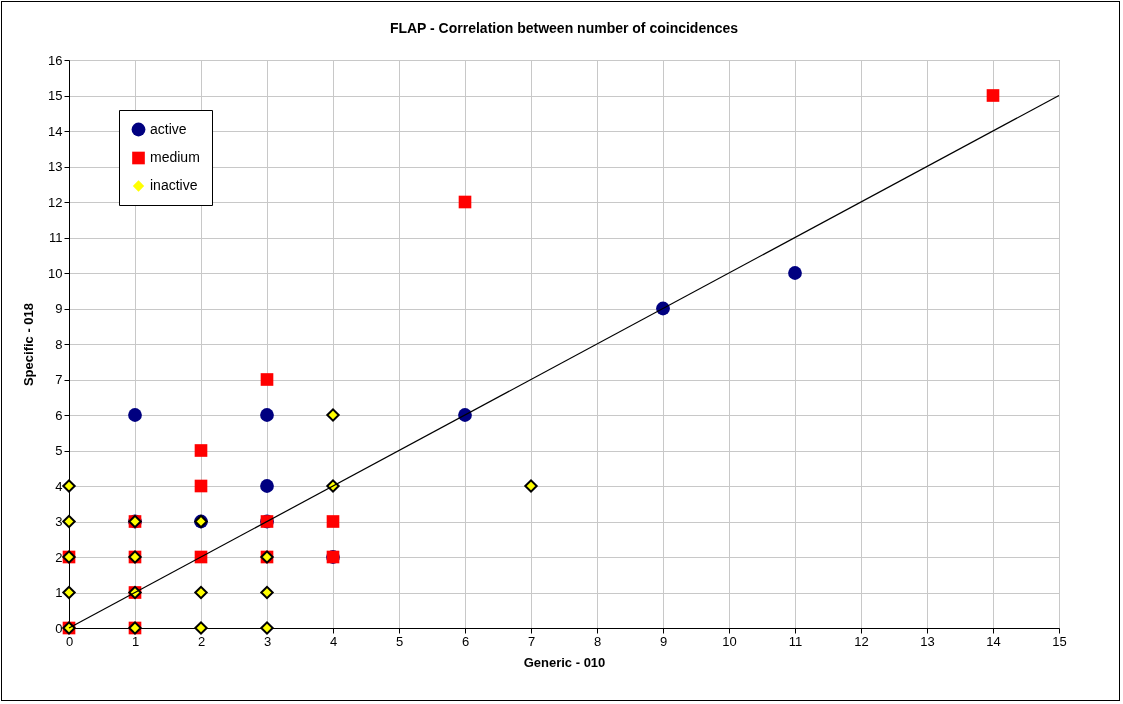  Describe the element at coordinates (597, 641) in the screenshot. I see `x-tick-label: 8` at that location.